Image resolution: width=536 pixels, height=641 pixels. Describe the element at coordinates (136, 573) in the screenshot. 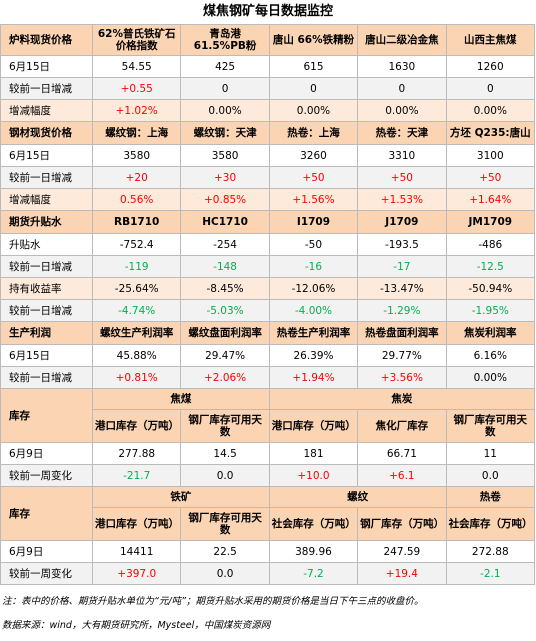

I see `table-cell: +397.0` at that location.